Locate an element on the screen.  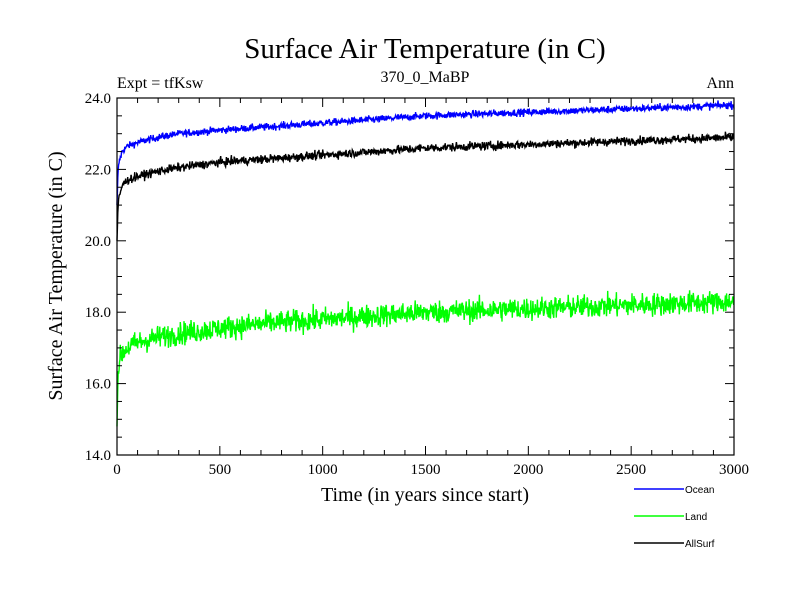
legend-label-land: Land is located at coordinates (696, 517).